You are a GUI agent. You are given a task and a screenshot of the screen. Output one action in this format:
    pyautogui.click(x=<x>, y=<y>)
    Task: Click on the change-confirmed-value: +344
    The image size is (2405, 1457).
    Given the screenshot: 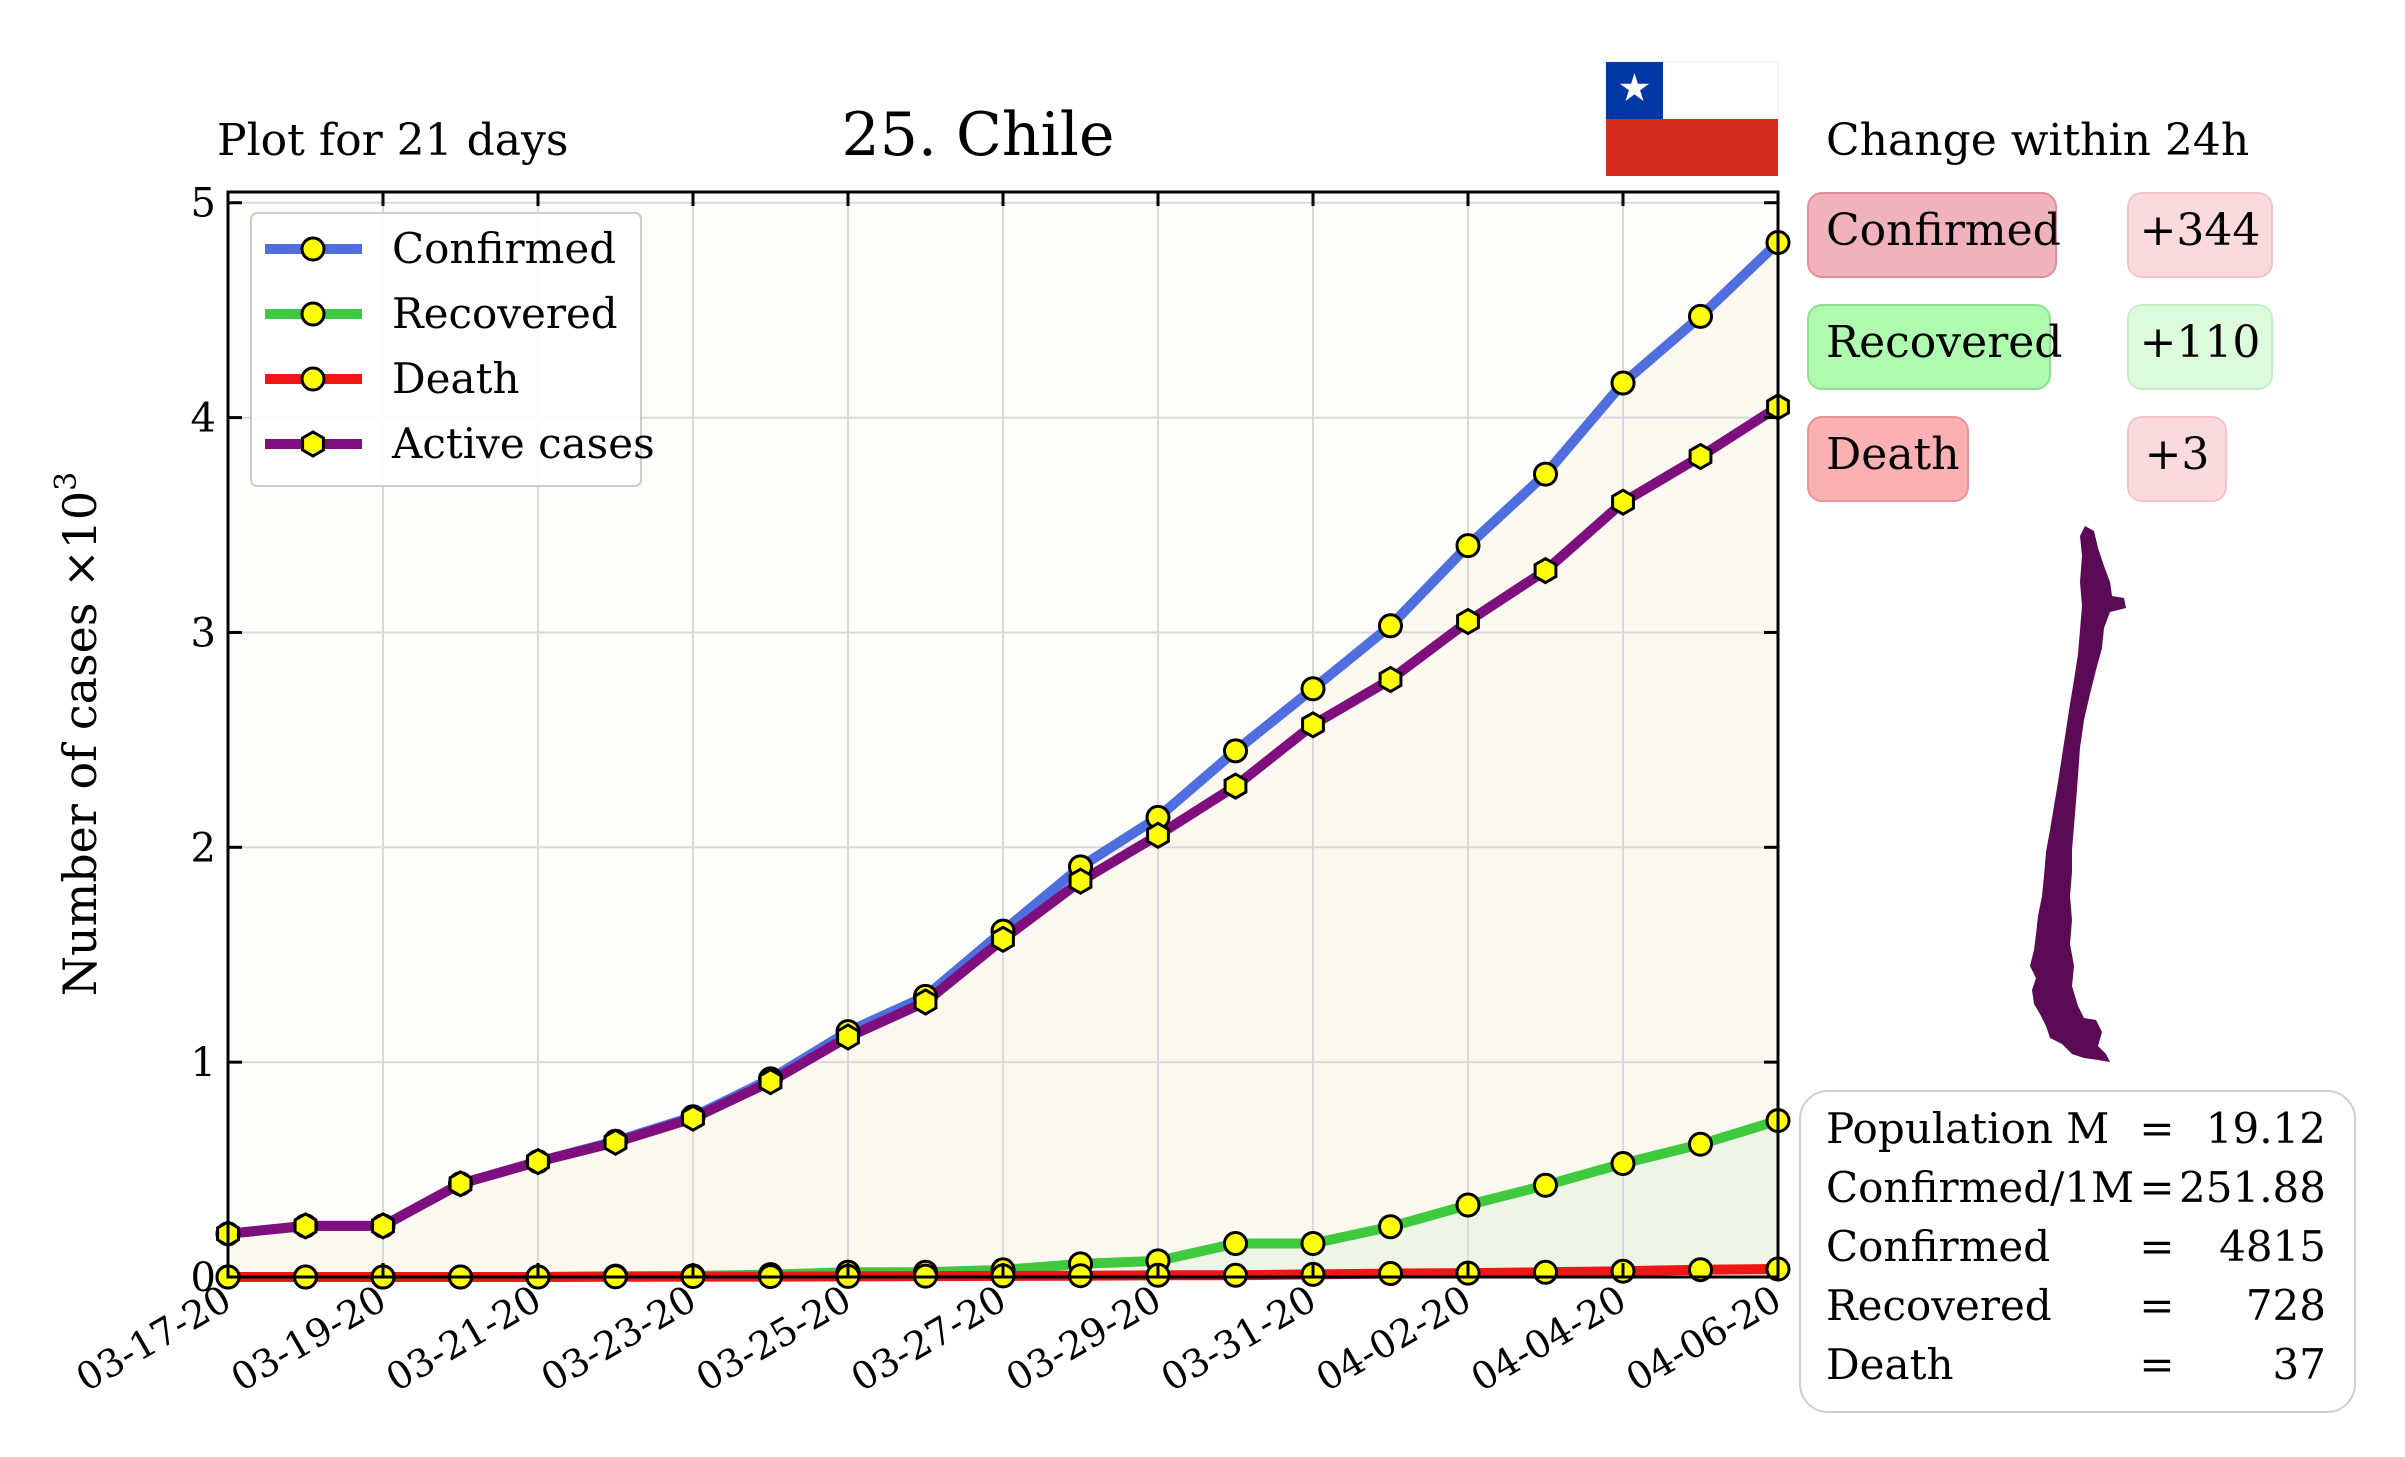 What is the action you would take?
    pyautogui.click(x=2200, y=230)
    